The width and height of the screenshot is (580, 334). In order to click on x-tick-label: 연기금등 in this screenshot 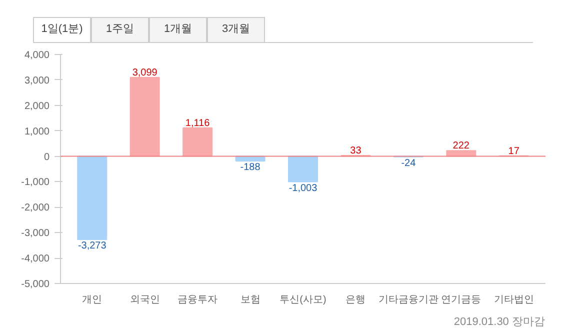, I will do `click(461, 300)`.